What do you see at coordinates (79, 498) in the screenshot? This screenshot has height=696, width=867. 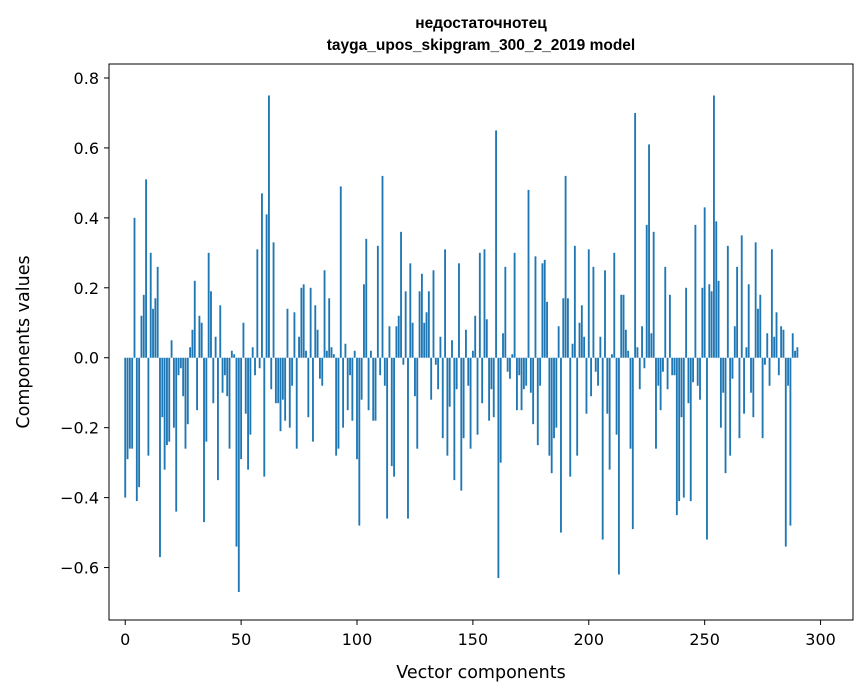 I see `y-tick-label: −0.4` at bounding box center [79, 498].